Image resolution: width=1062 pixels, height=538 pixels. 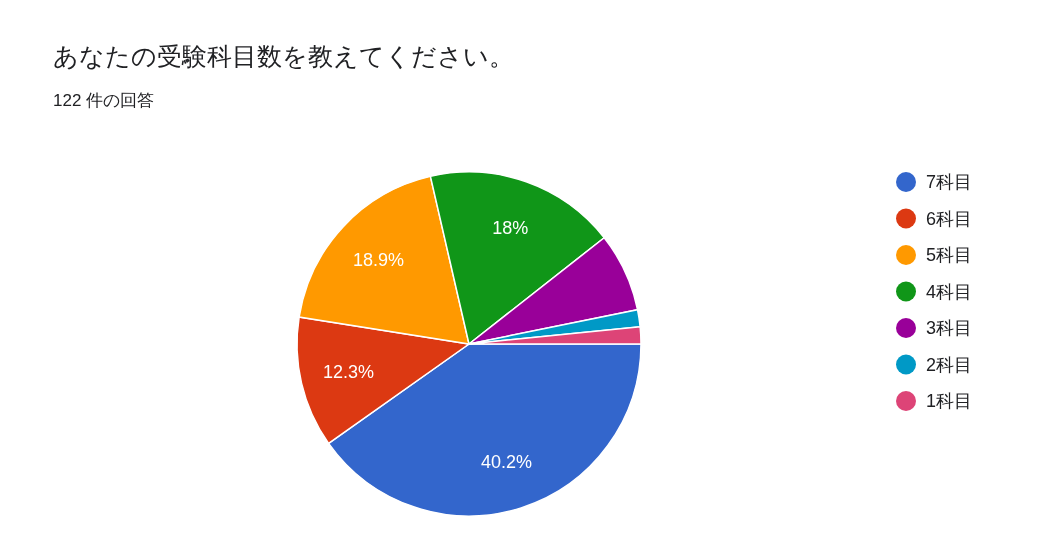 I want to click on data-label: 40.2%, so click(x=507, y=462).